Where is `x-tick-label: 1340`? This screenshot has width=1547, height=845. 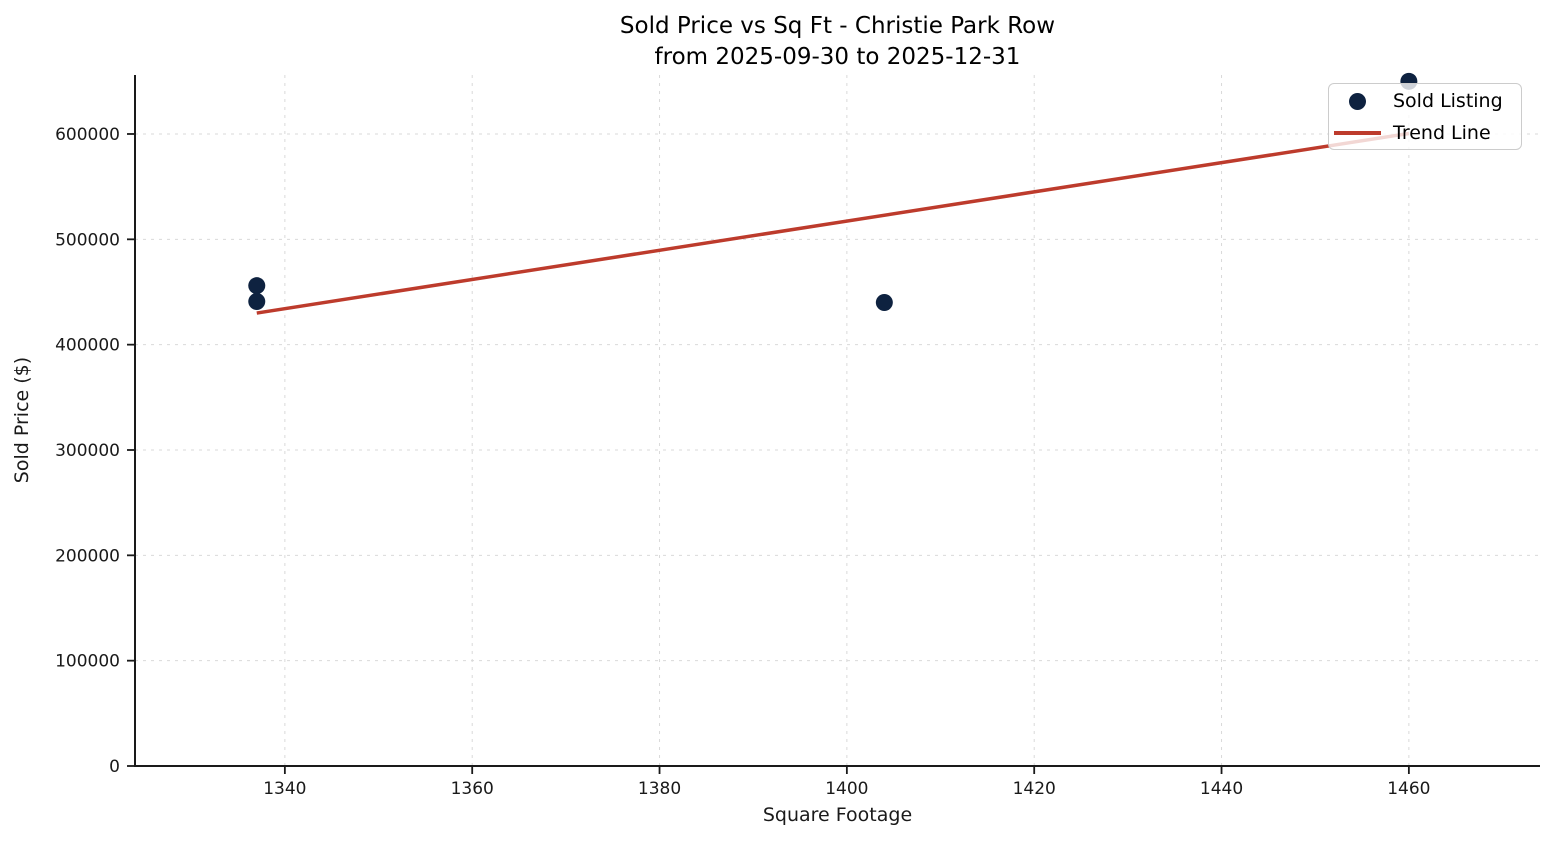
x-tick-label: 1340 is located at coordinates (284, 789).